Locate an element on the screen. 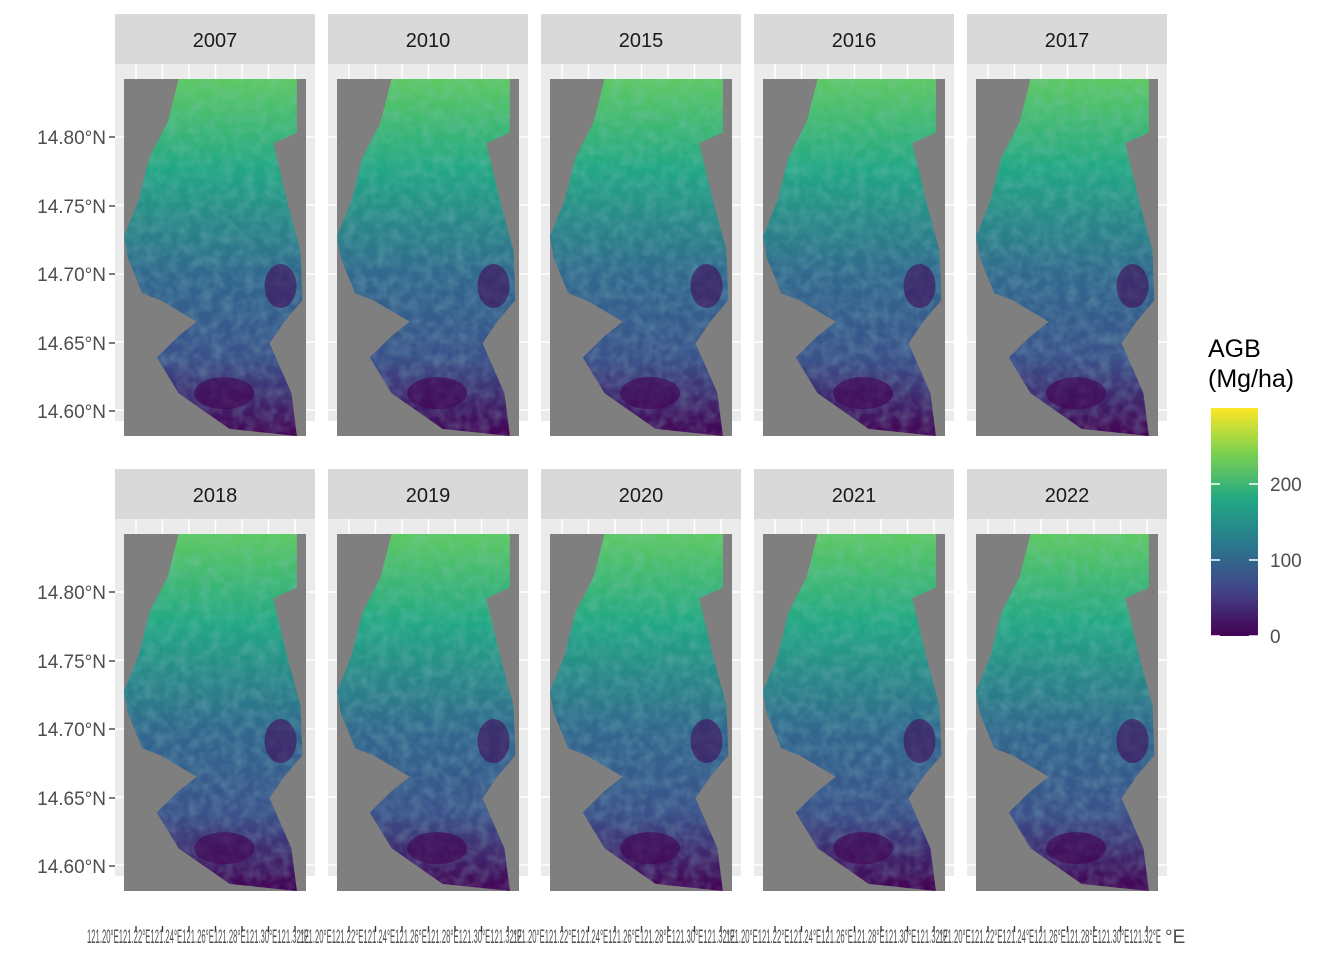 The height and width of the screenshot is (960, 1344). facet-panel-2022: 2022 is located at coordinates (1067, 700).